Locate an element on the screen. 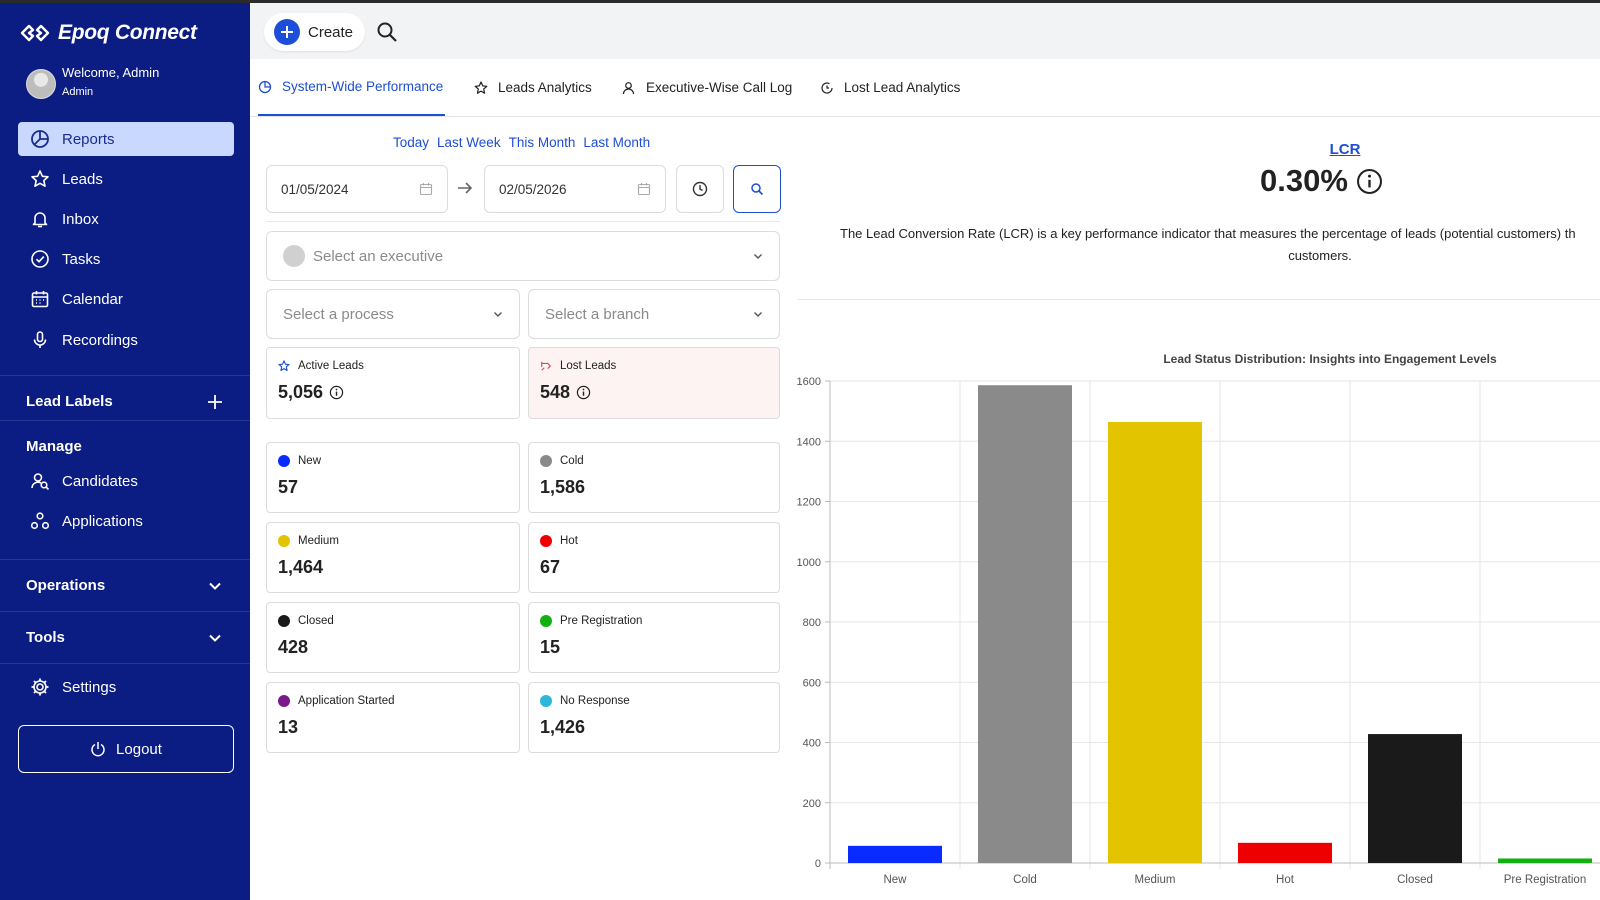 Image resolution: width=1600 pixels, height=900 pixels. sidebar-item-recordings: Recordings is located at coordinates (126, 340).